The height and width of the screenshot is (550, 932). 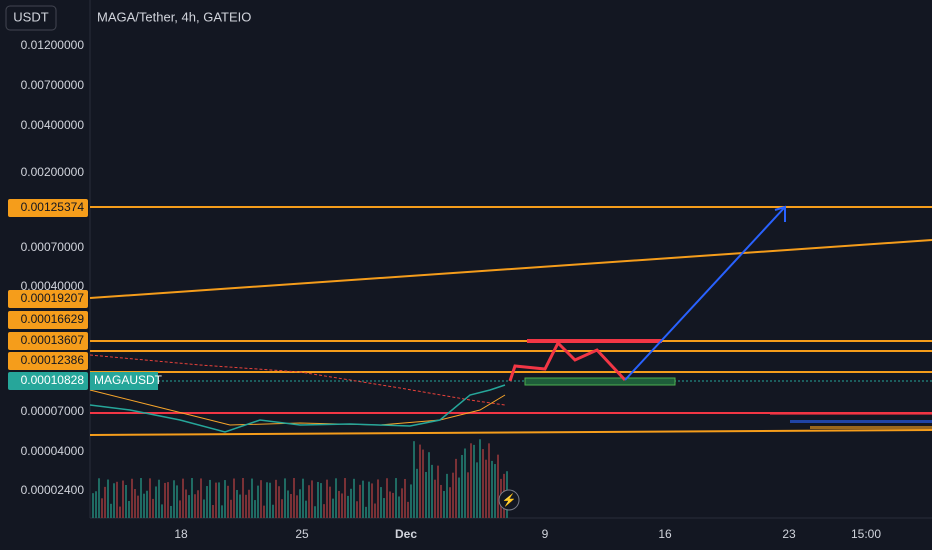 What do you see at coordinates (53, 247) in the screenshot?
I see `price-label: 0.00070000` at bounding box center [53, 247].